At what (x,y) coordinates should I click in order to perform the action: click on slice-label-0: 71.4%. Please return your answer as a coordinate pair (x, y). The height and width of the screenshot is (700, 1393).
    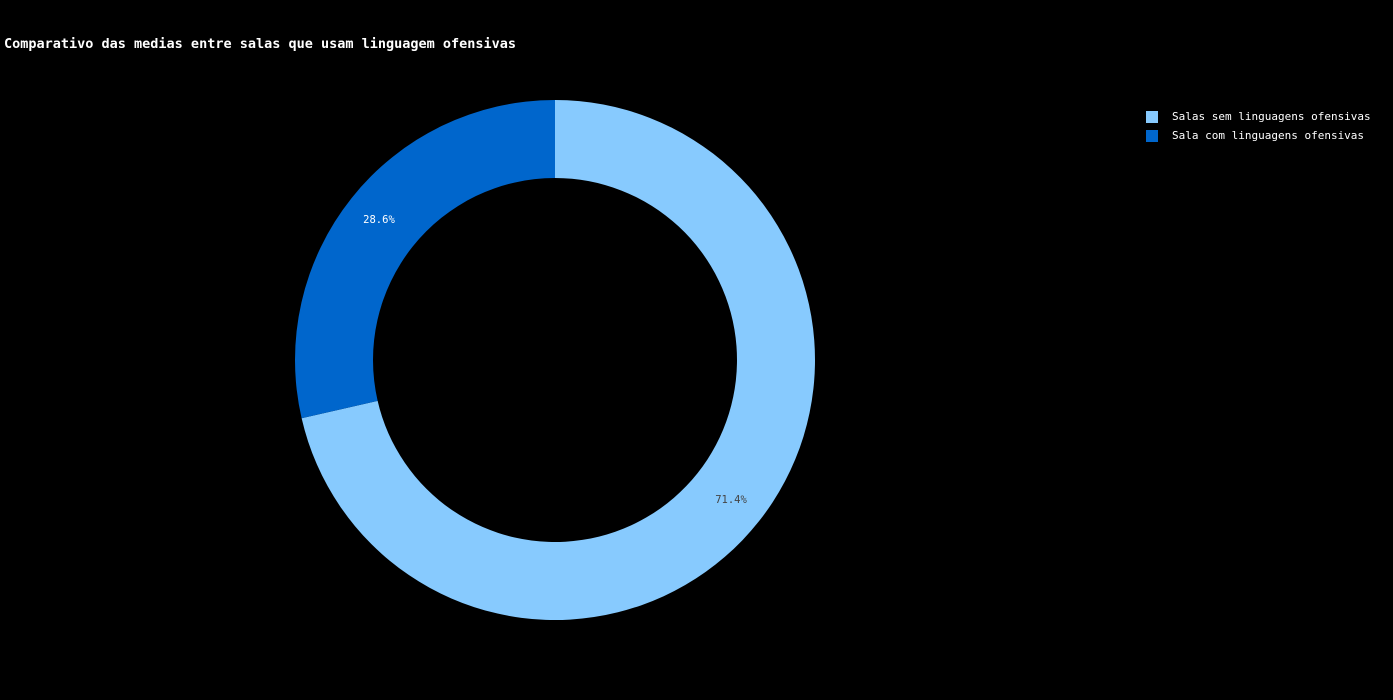
    Looking at the image, I should click on (731, 500).